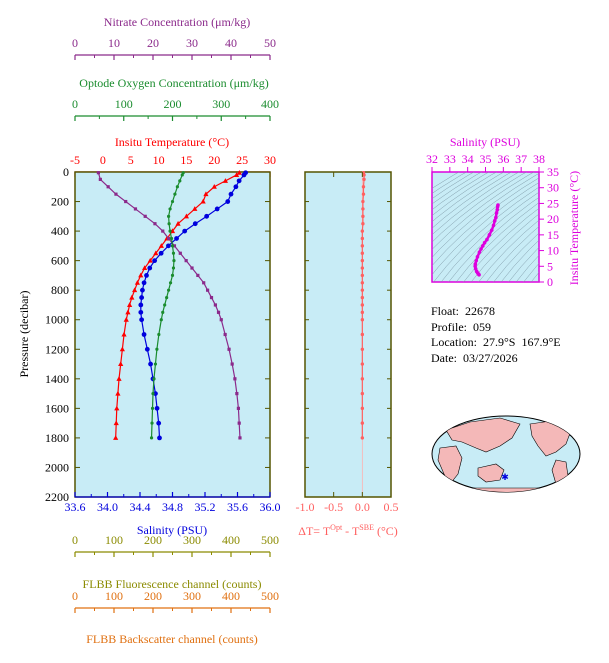 The image size is (609, 663). Describe the element at coordinates (463, 311) in the screenshot. I see `float-id: Float: 22678` at that location.